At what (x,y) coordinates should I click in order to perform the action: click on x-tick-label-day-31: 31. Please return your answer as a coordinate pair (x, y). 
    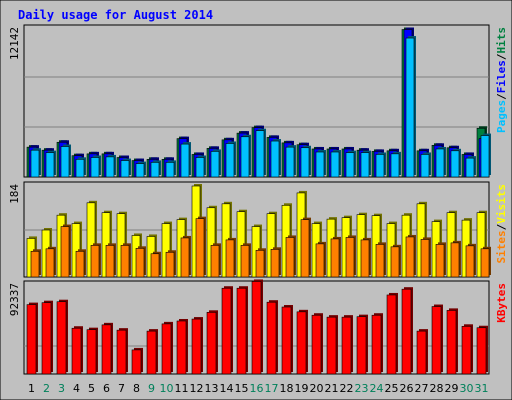
    Looking at the image, I should click on (482, 388).